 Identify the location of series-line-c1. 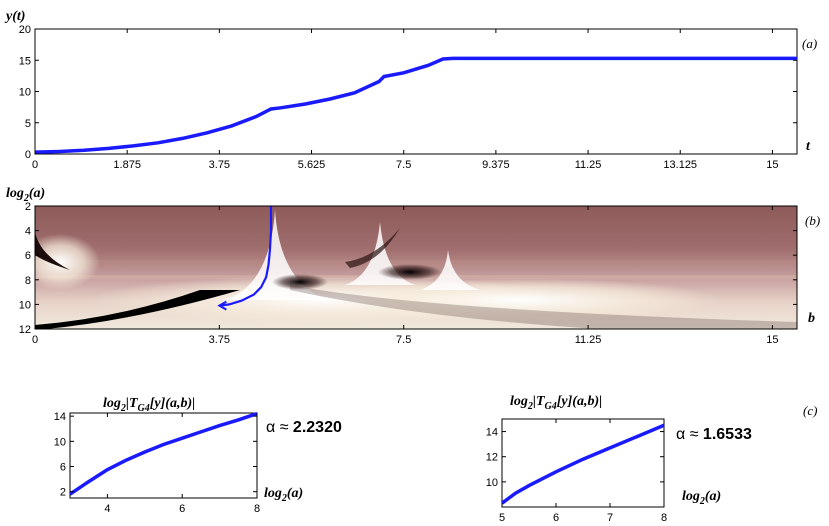
(163, 453).